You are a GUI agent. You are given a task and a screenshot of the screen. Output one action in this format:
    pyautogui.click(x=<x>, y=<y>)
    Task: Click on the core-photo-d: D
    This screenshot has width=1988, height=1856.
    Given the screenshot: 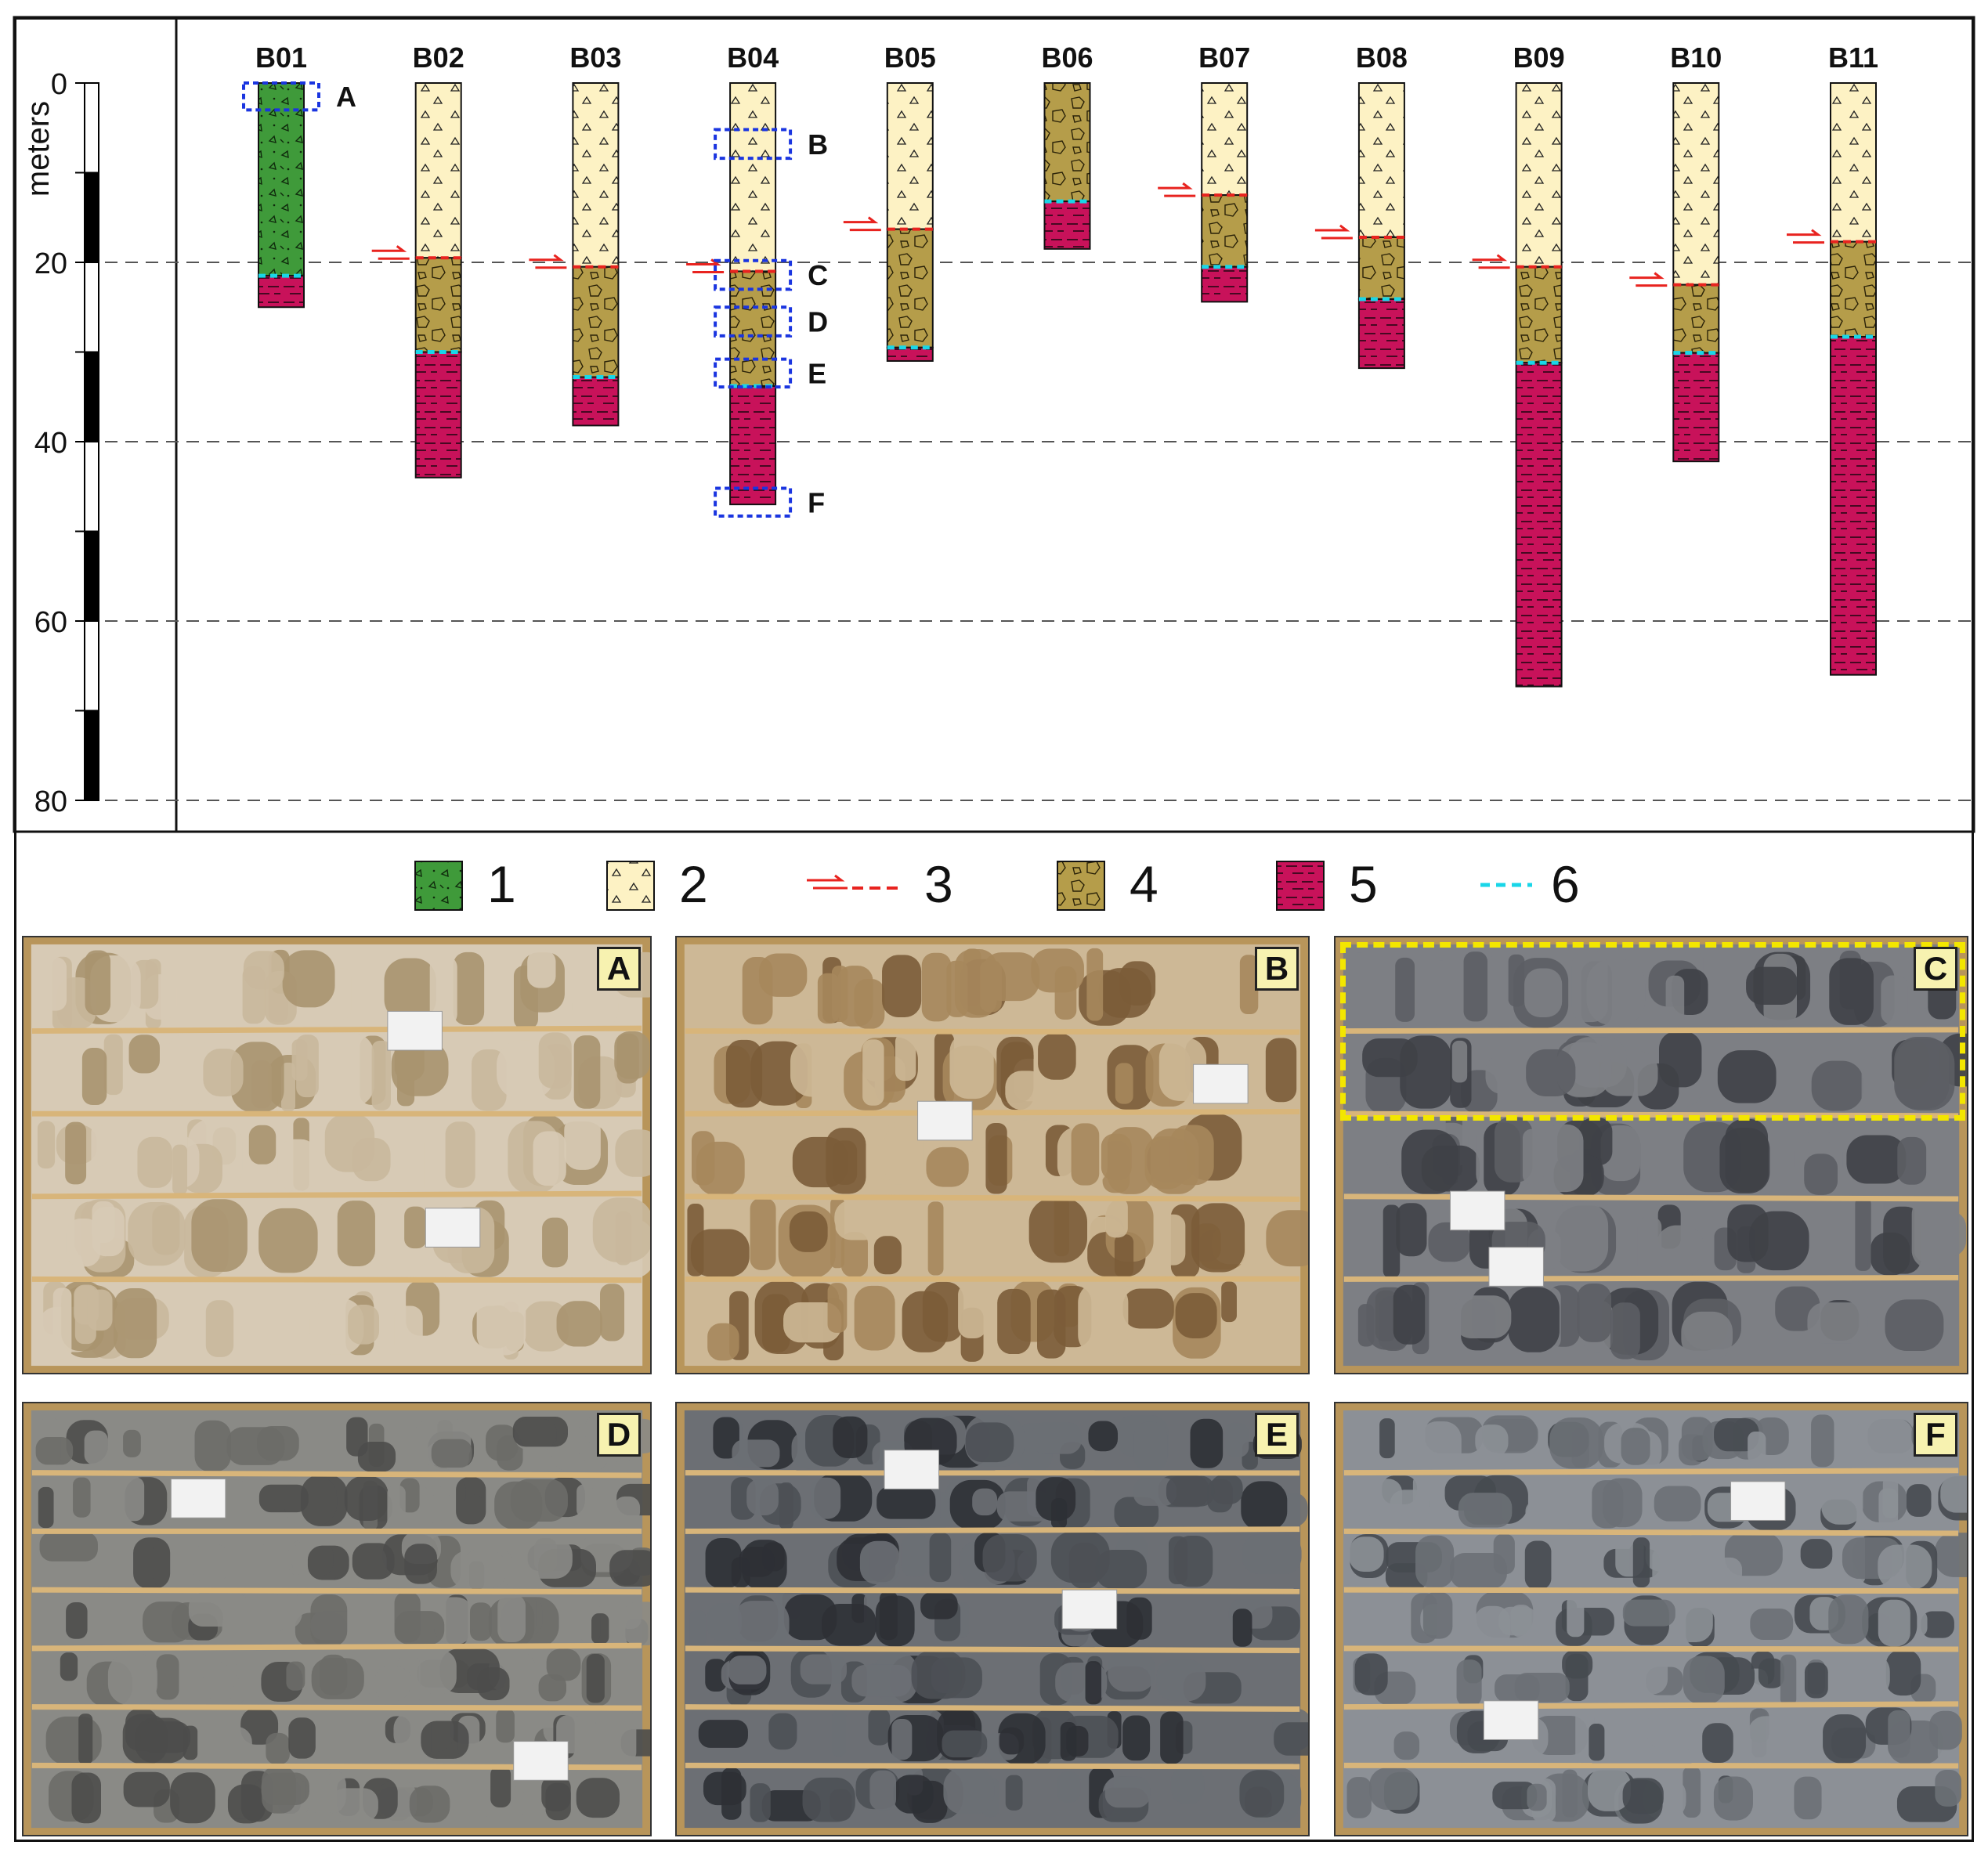 What is the action you would take?
    pyautogui.click(x=337, y=1619)
    